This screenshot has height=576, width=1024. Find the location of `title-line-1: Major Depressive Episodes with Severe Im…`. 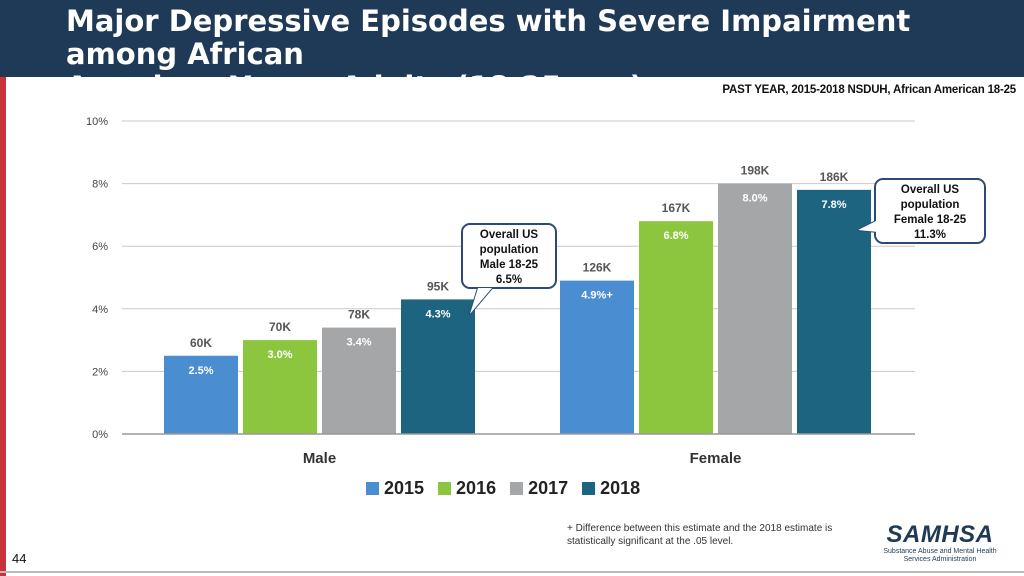

title-line-1: Major Depressive Episodes with Severe Im… is located at coordinates (488, 37).